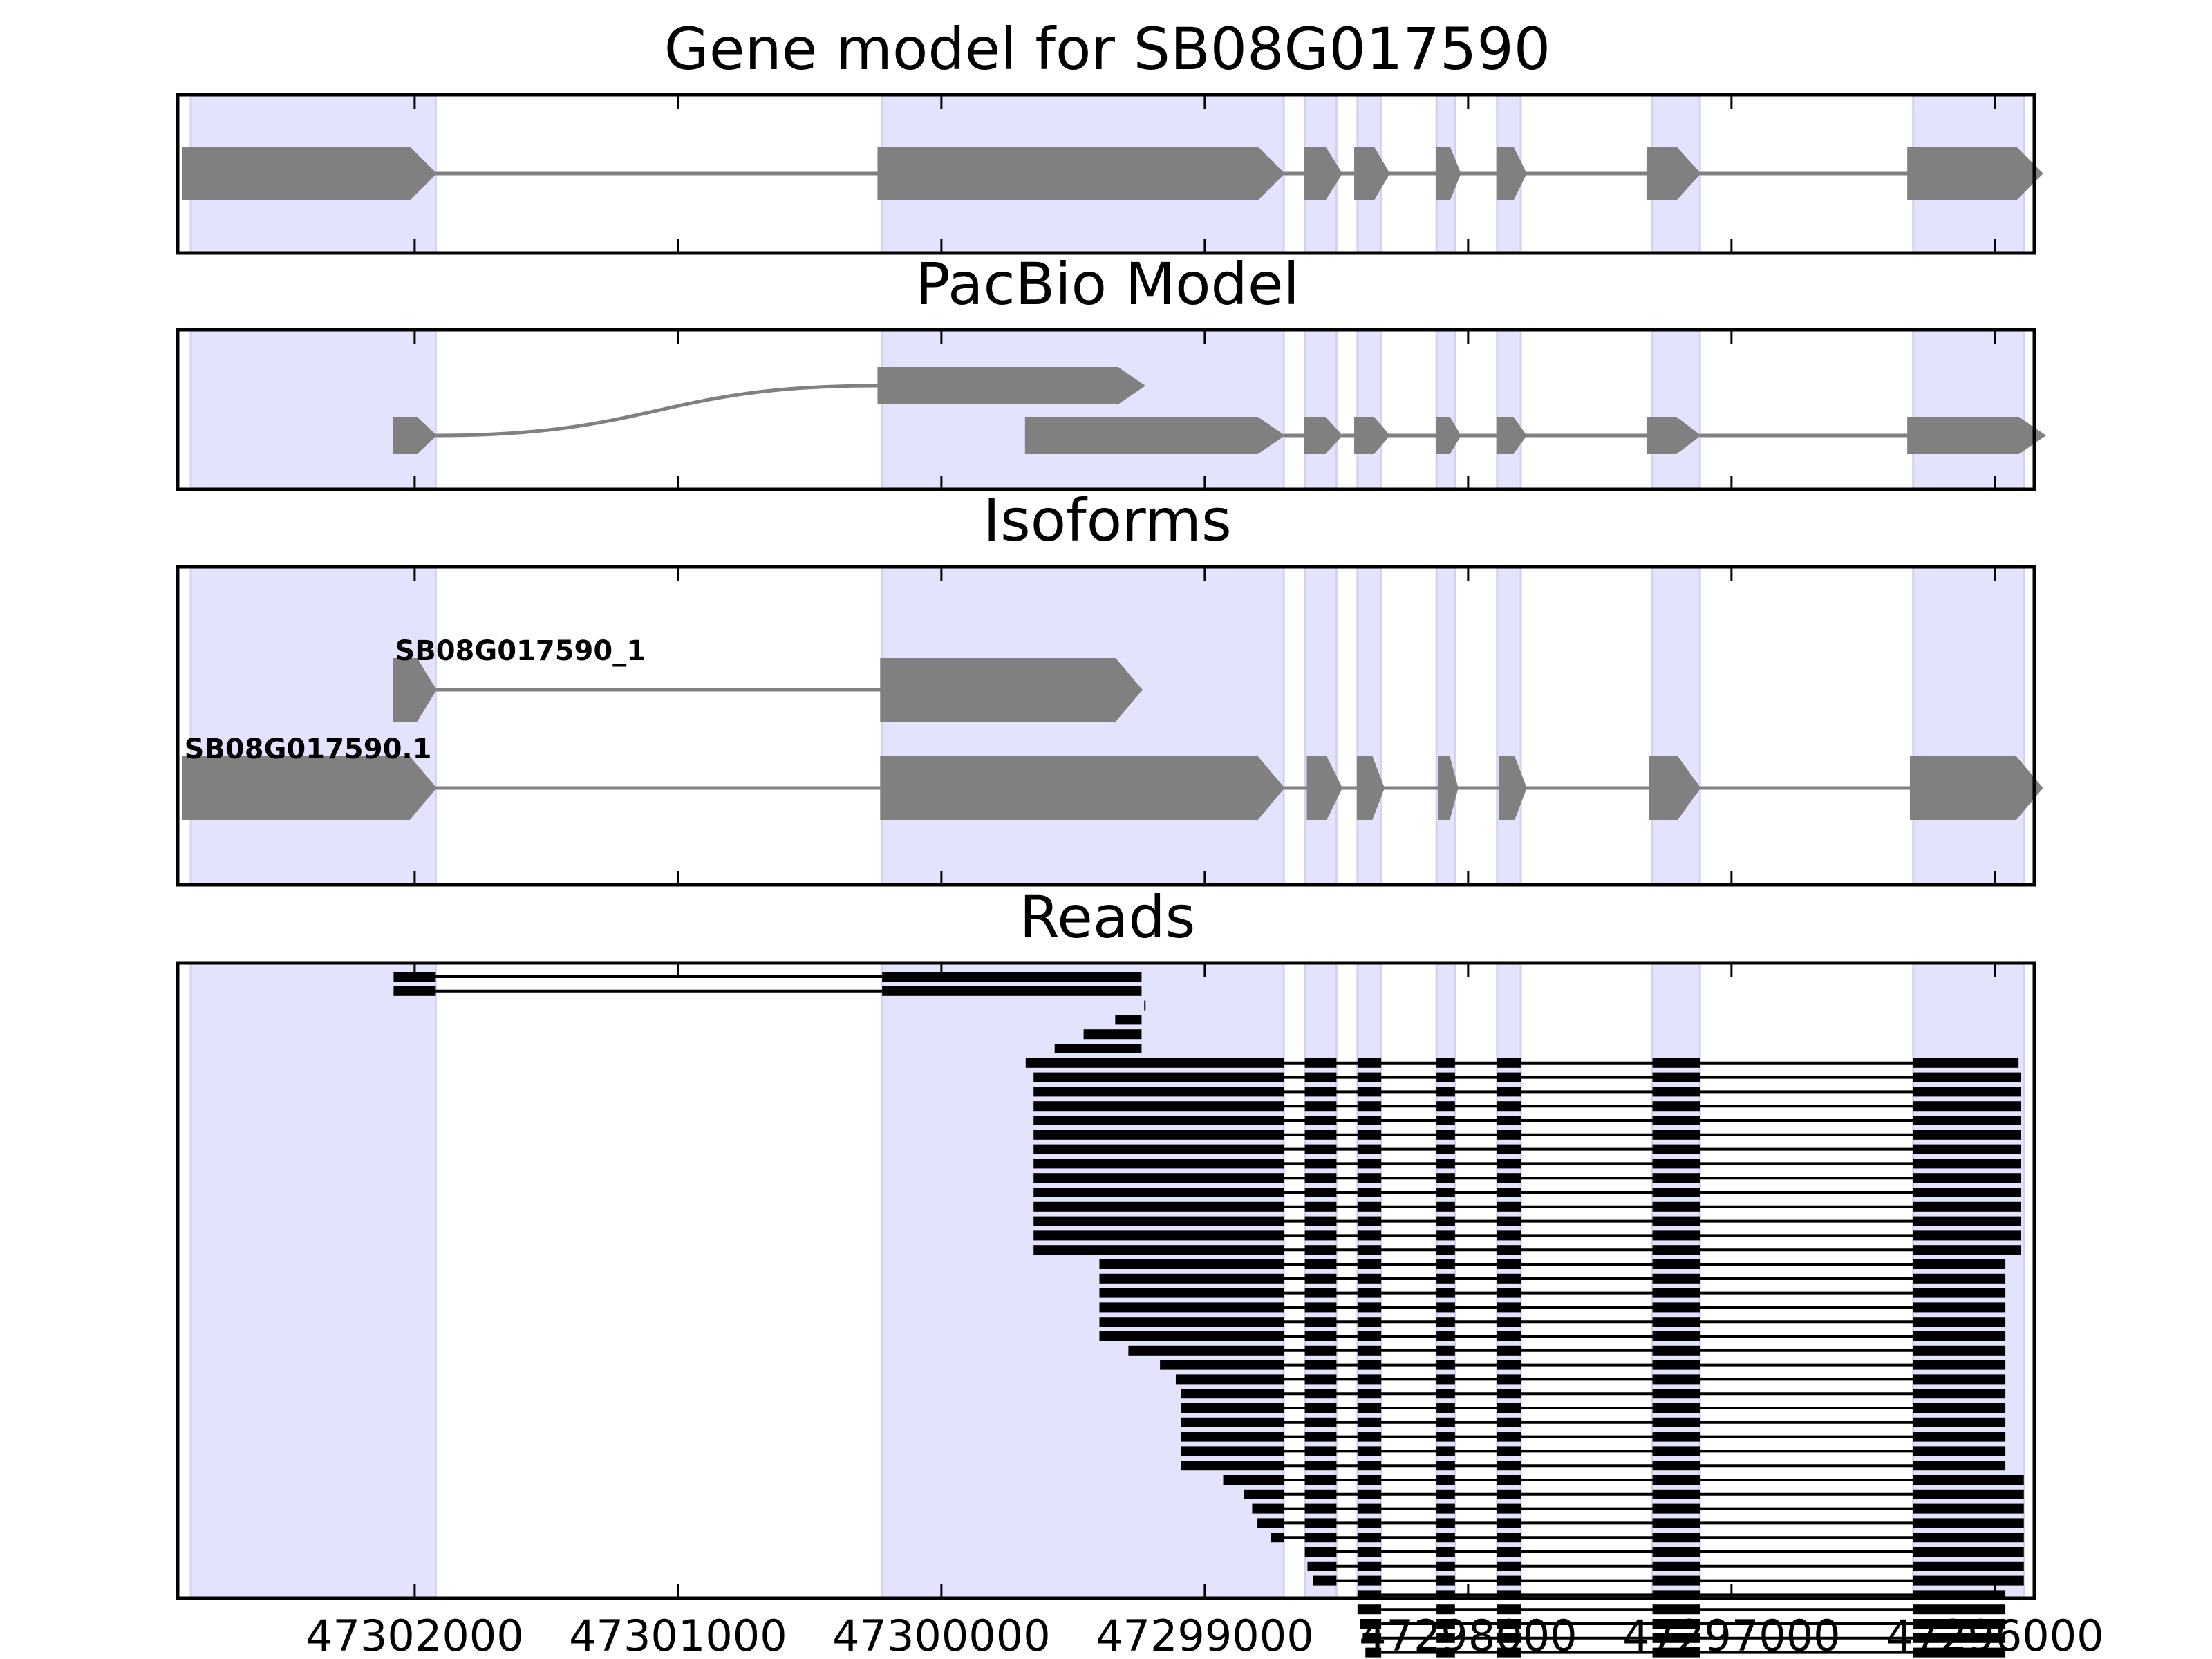 The image size is (2212, 1659). Describe the element at coordinates (308, 749) in the screenshot. I see `isoform-label-1: SB08G017590.1` at that location.